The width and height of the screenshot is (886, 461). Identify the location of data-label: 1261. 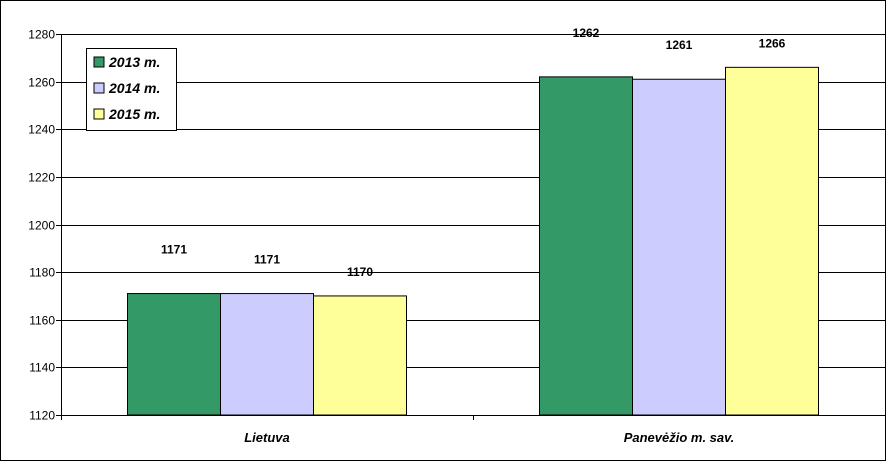
(679, 45).